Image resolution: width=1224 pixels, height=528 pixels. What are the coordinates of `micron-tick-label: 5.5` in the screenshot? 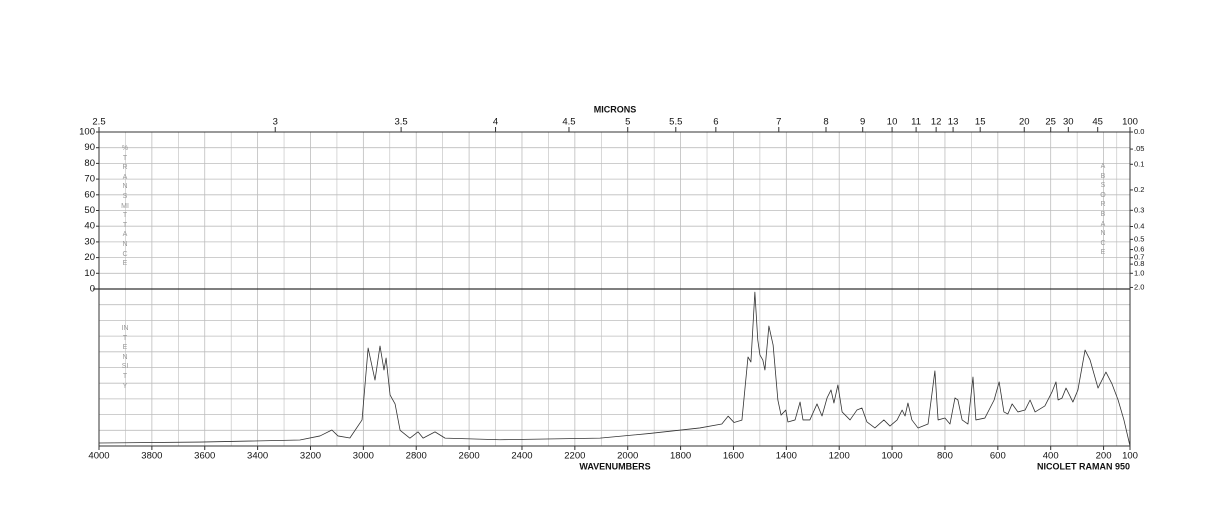 It's located at (675, 122).